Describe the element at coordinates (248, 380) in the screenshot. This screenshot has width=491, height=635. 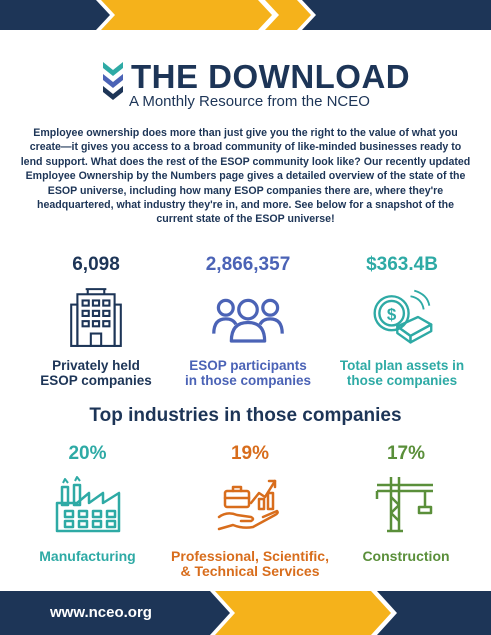
I see `stat-label-line2: in those companies` at that location.